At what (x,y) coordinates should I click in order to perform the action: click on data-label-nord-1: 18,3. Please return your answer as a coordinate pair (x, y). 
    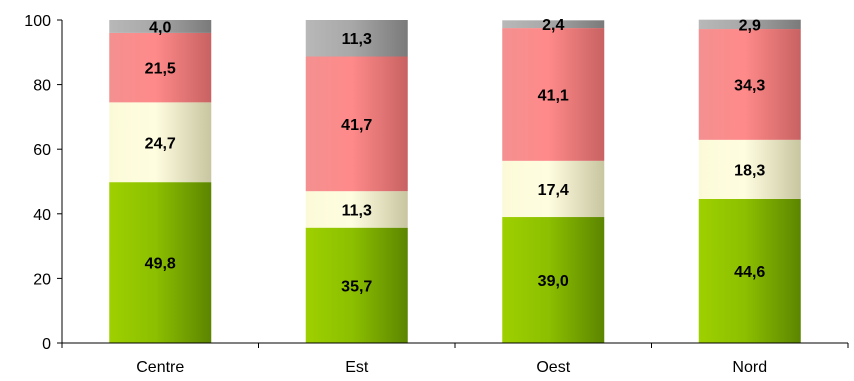
    Looking at the image, I should click on (749, 170).